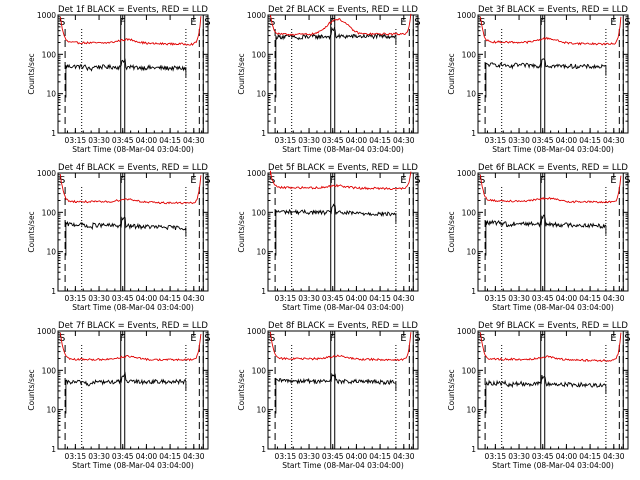  Describe the element at coordinates (133, 168) in the screenshot. I see `chart-title: Det 4f BLACK = Events, RED = LLD` at that location.